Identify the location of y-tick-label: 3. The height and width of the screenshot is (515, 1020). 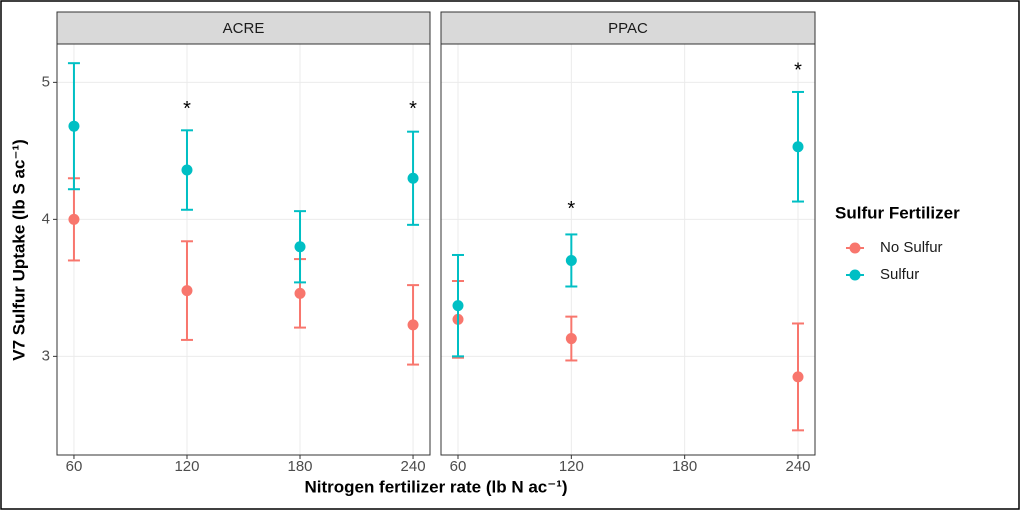
(46, 355).